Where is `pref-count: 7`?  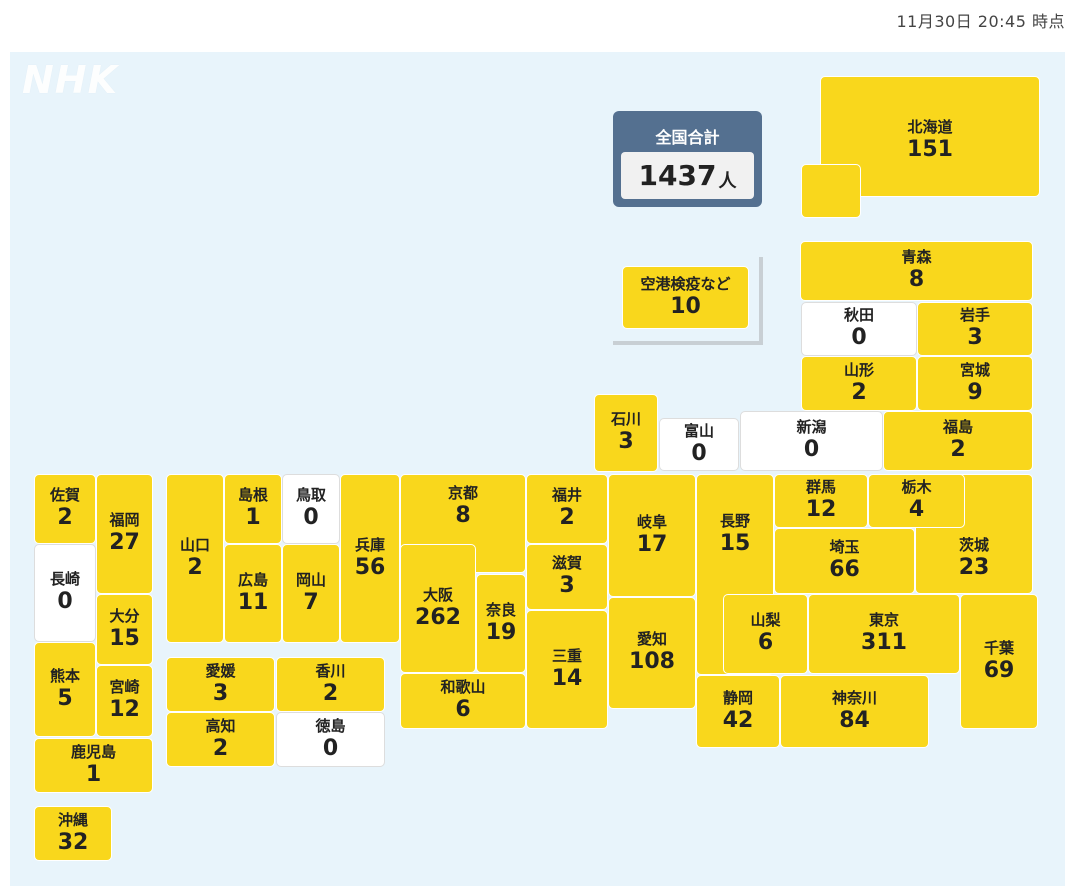
pref-count: 7 is located at coordinates (311, 602).